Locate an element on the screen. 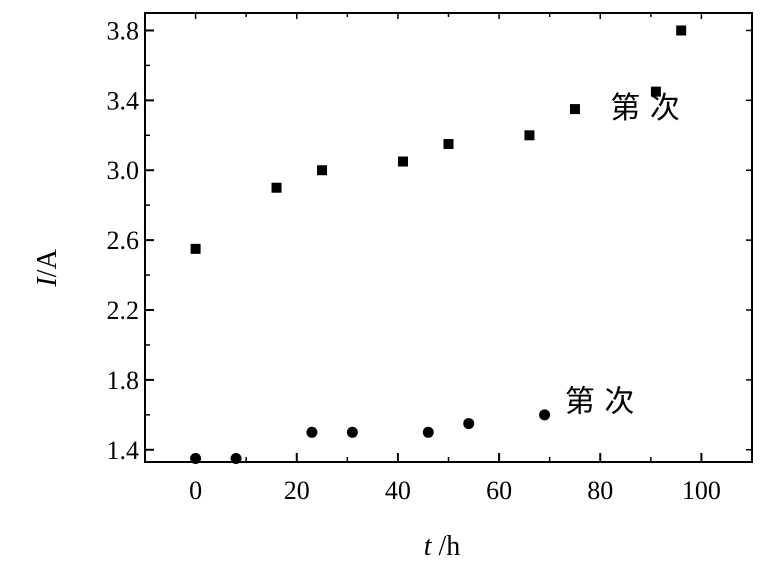 This screenshot has height=567, width=767. x-tick-label: 40 is located at coordinates (398, 490).